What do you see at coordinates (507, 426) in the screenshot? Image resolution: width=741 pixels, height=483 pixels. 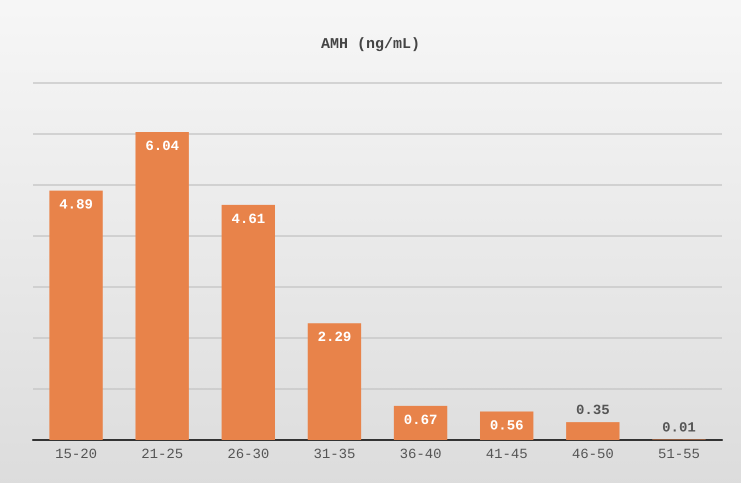 I see `data-label: 0.56` at bounding box center [507, 426].